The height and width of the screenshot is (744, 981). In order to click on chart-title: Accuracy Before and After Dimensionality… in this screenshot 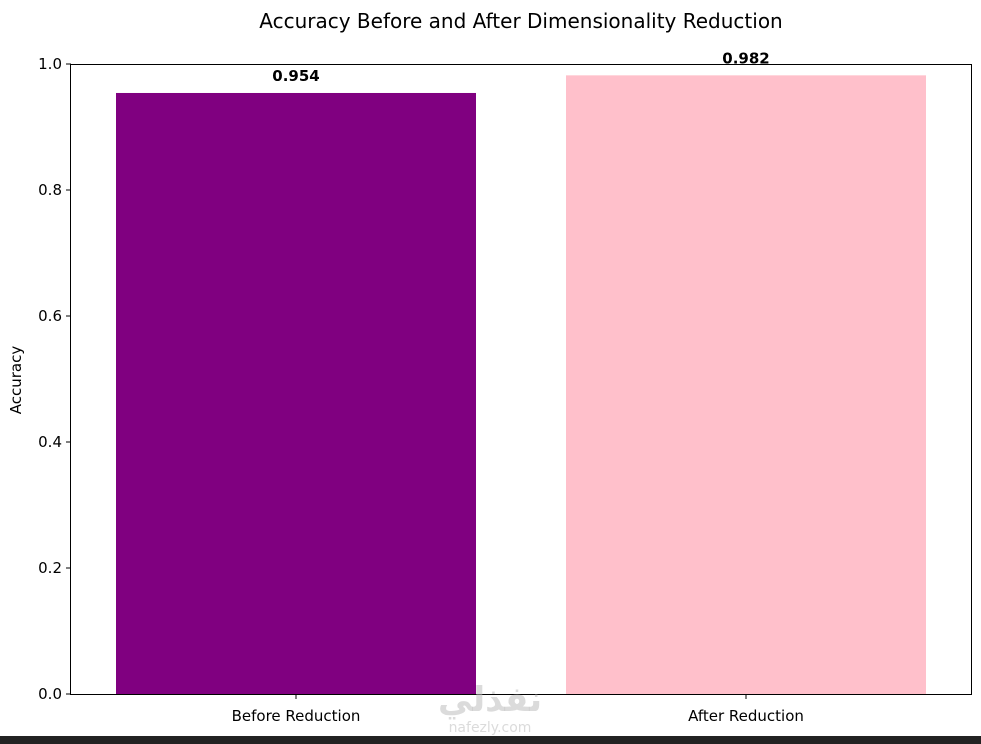, I will do `click(520, 21)`.